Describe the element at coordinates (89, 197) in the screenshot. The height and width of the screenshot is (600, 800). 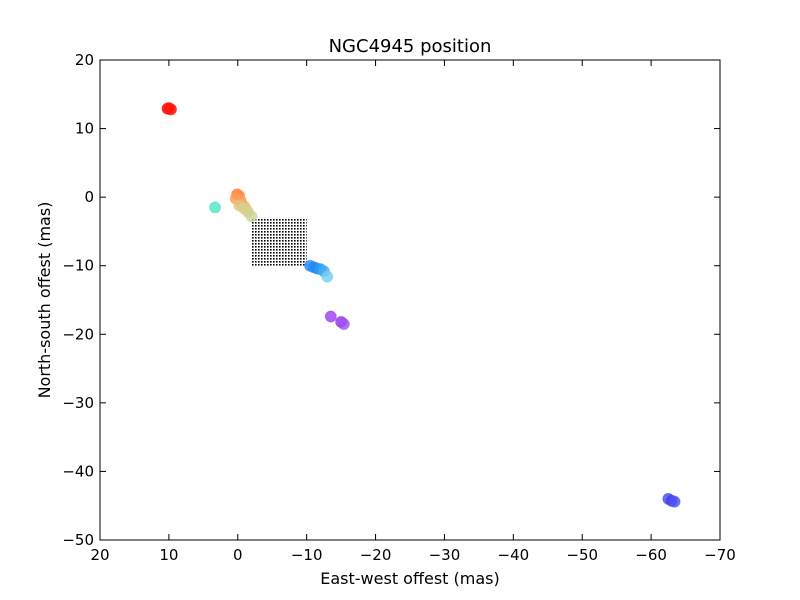
I see `y-tick-label: 0` at that location.